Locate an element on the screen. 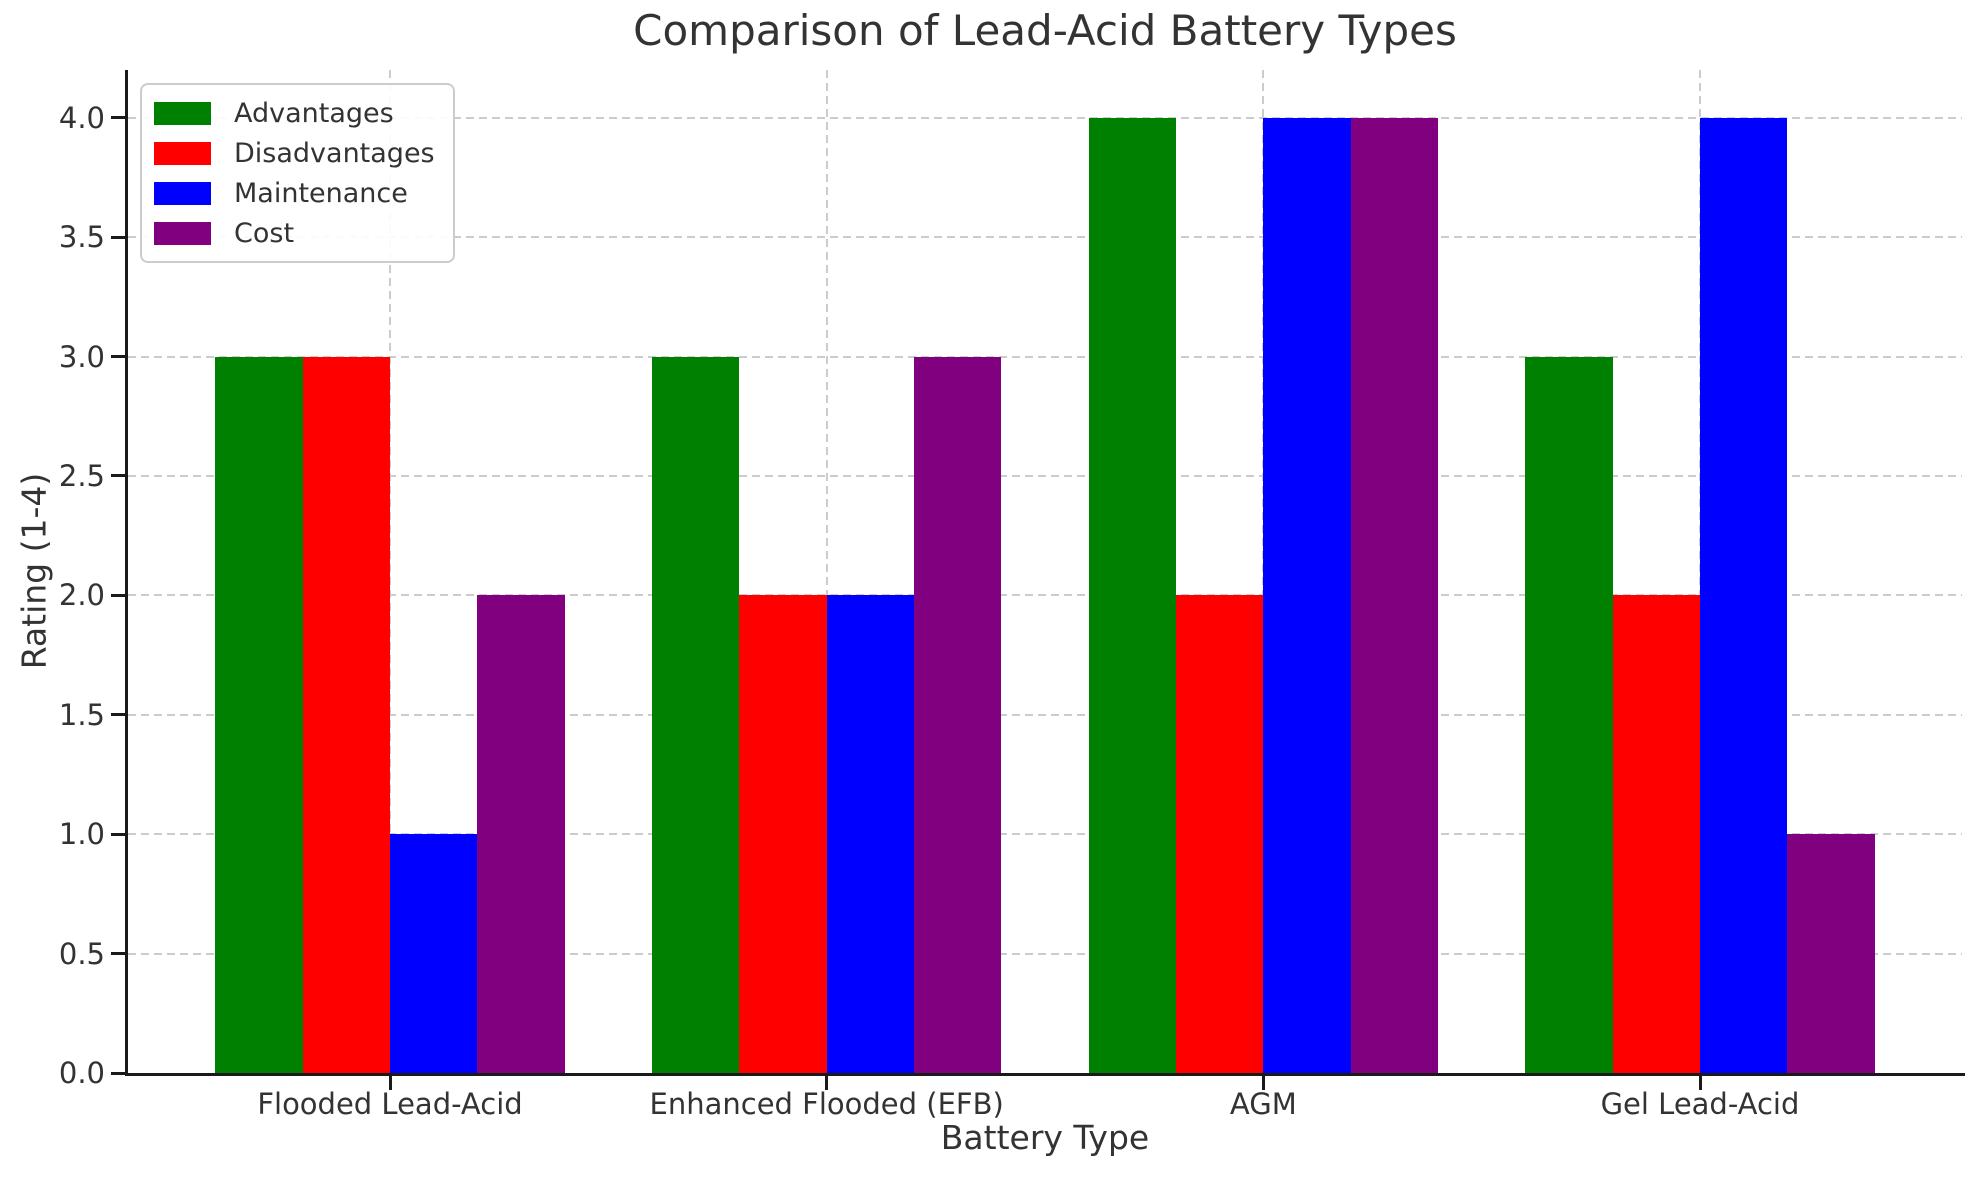 This screenshot has height=1180, width=1979. bar-flooded-lead-acid-disadvantages is located at coordinates (346, 714).